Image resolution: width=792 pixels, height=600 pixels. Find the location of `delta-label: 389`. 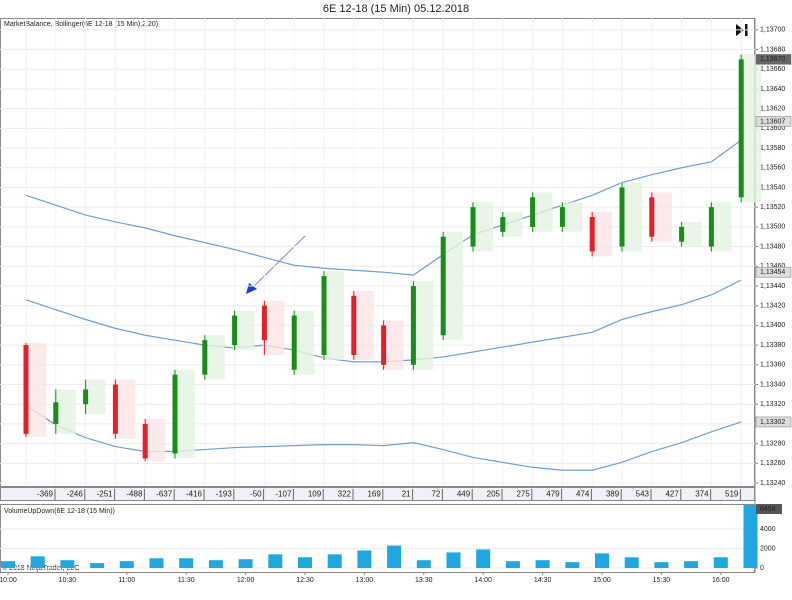

delta-label: 389 is located at coordinates (613, 494).